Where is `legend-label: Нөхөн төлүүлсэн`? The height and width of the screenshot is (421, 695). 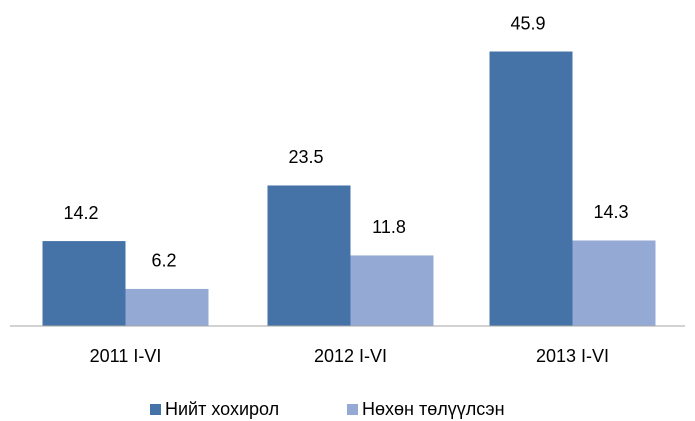
legend-label: Нөхөн төлүүлсэн is located at coordinates (433, 409).